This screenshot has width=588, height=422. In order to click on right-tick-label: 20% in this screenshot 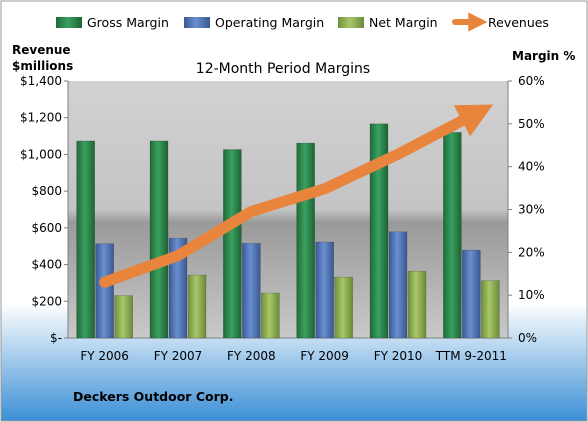, I will do `click(531, 252)`.